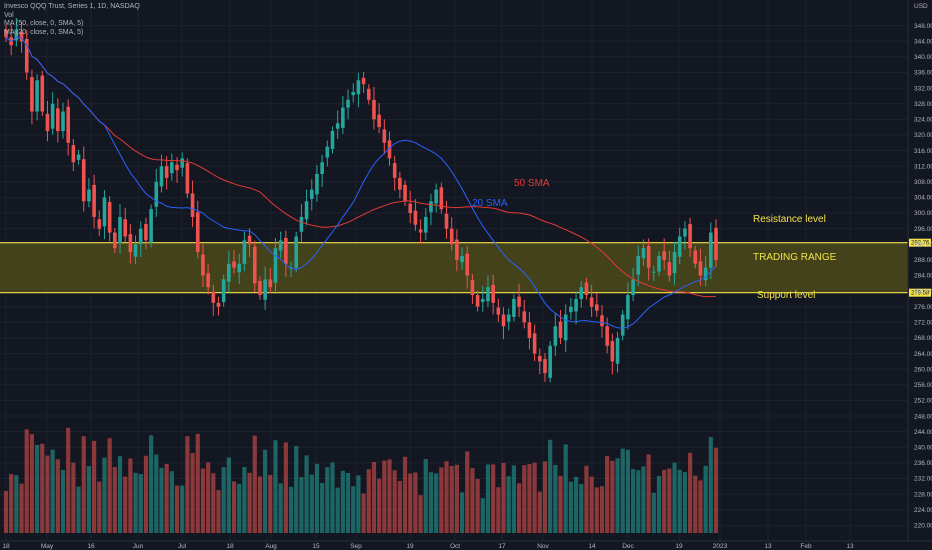  I want to click on trading-range: 292.76 279.58, so click(465, 267).